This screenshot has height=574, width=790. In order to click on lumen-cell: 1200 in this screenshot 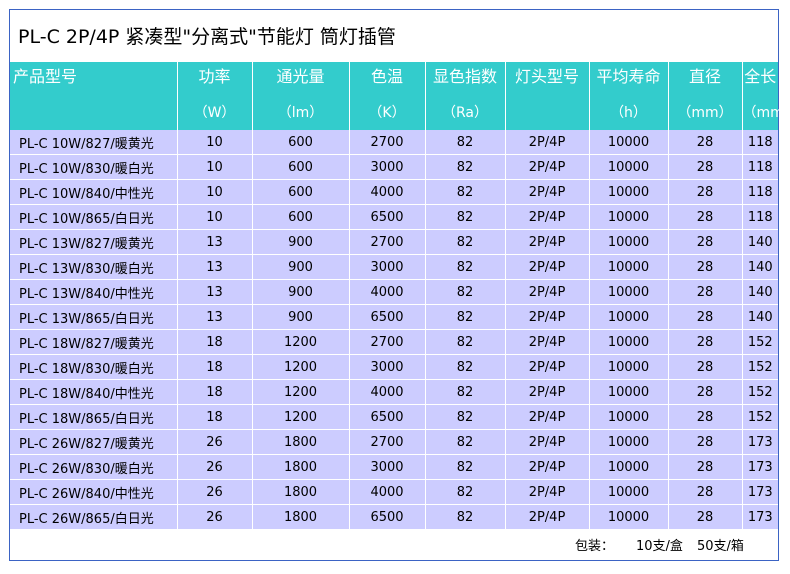, I will do `click(301, 417)`.